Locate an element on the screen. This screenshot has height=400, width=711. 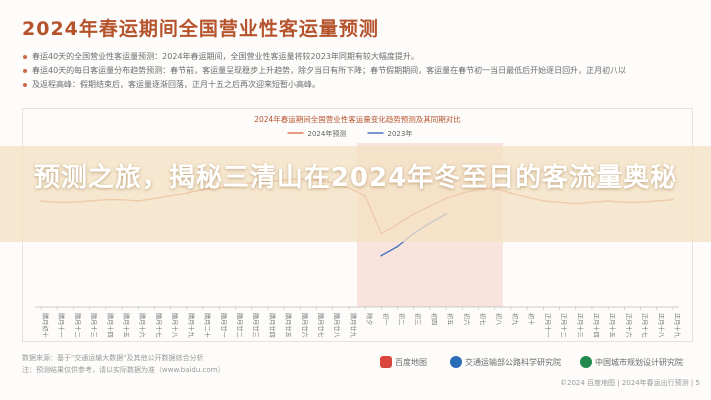
x-tick-label: 腊月廿四 is located at coordinates (272, 325).